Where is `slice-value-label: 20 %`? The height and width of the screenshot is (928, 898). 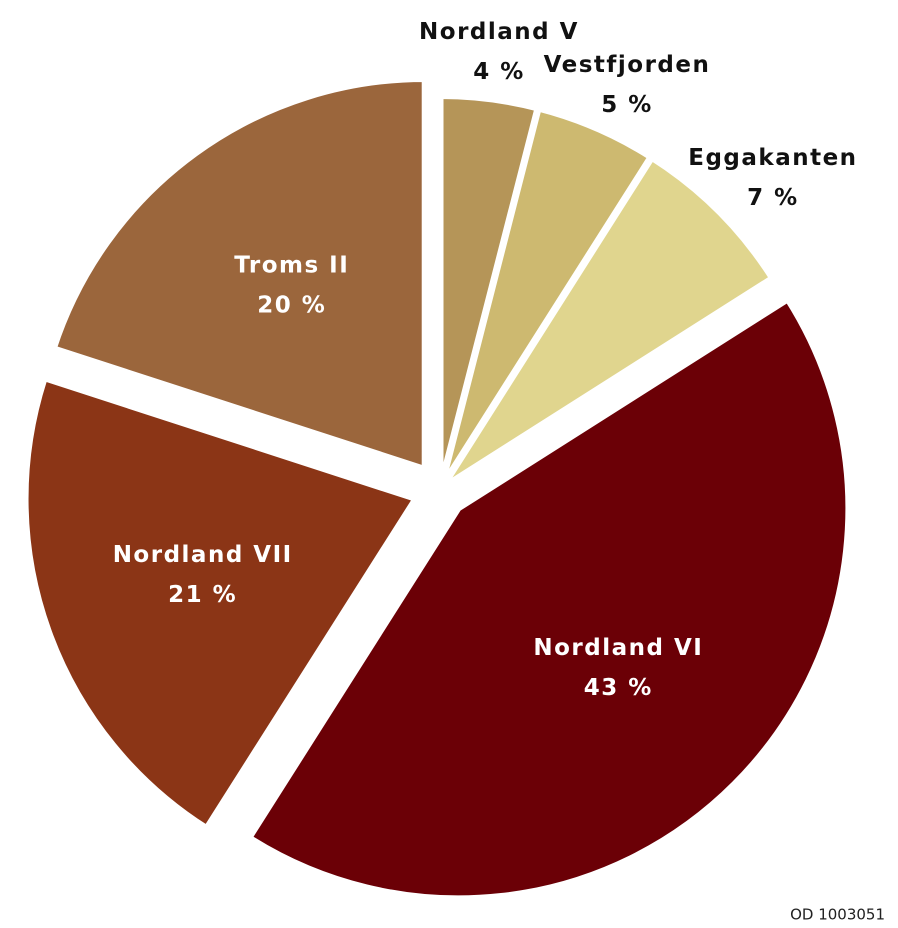
slice-value-label: 20 % is located at coordinates (291, 305).